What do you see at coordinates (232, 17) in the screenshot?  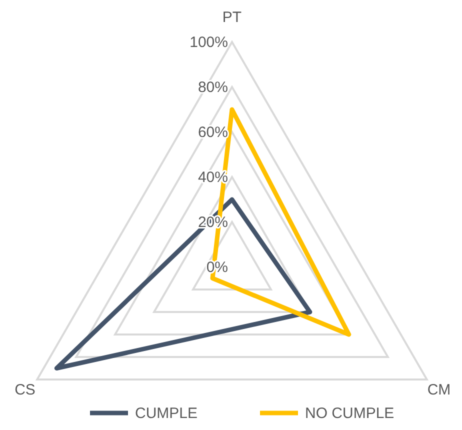 I see `spoke-label: PT` at bounding box center [232, 17].